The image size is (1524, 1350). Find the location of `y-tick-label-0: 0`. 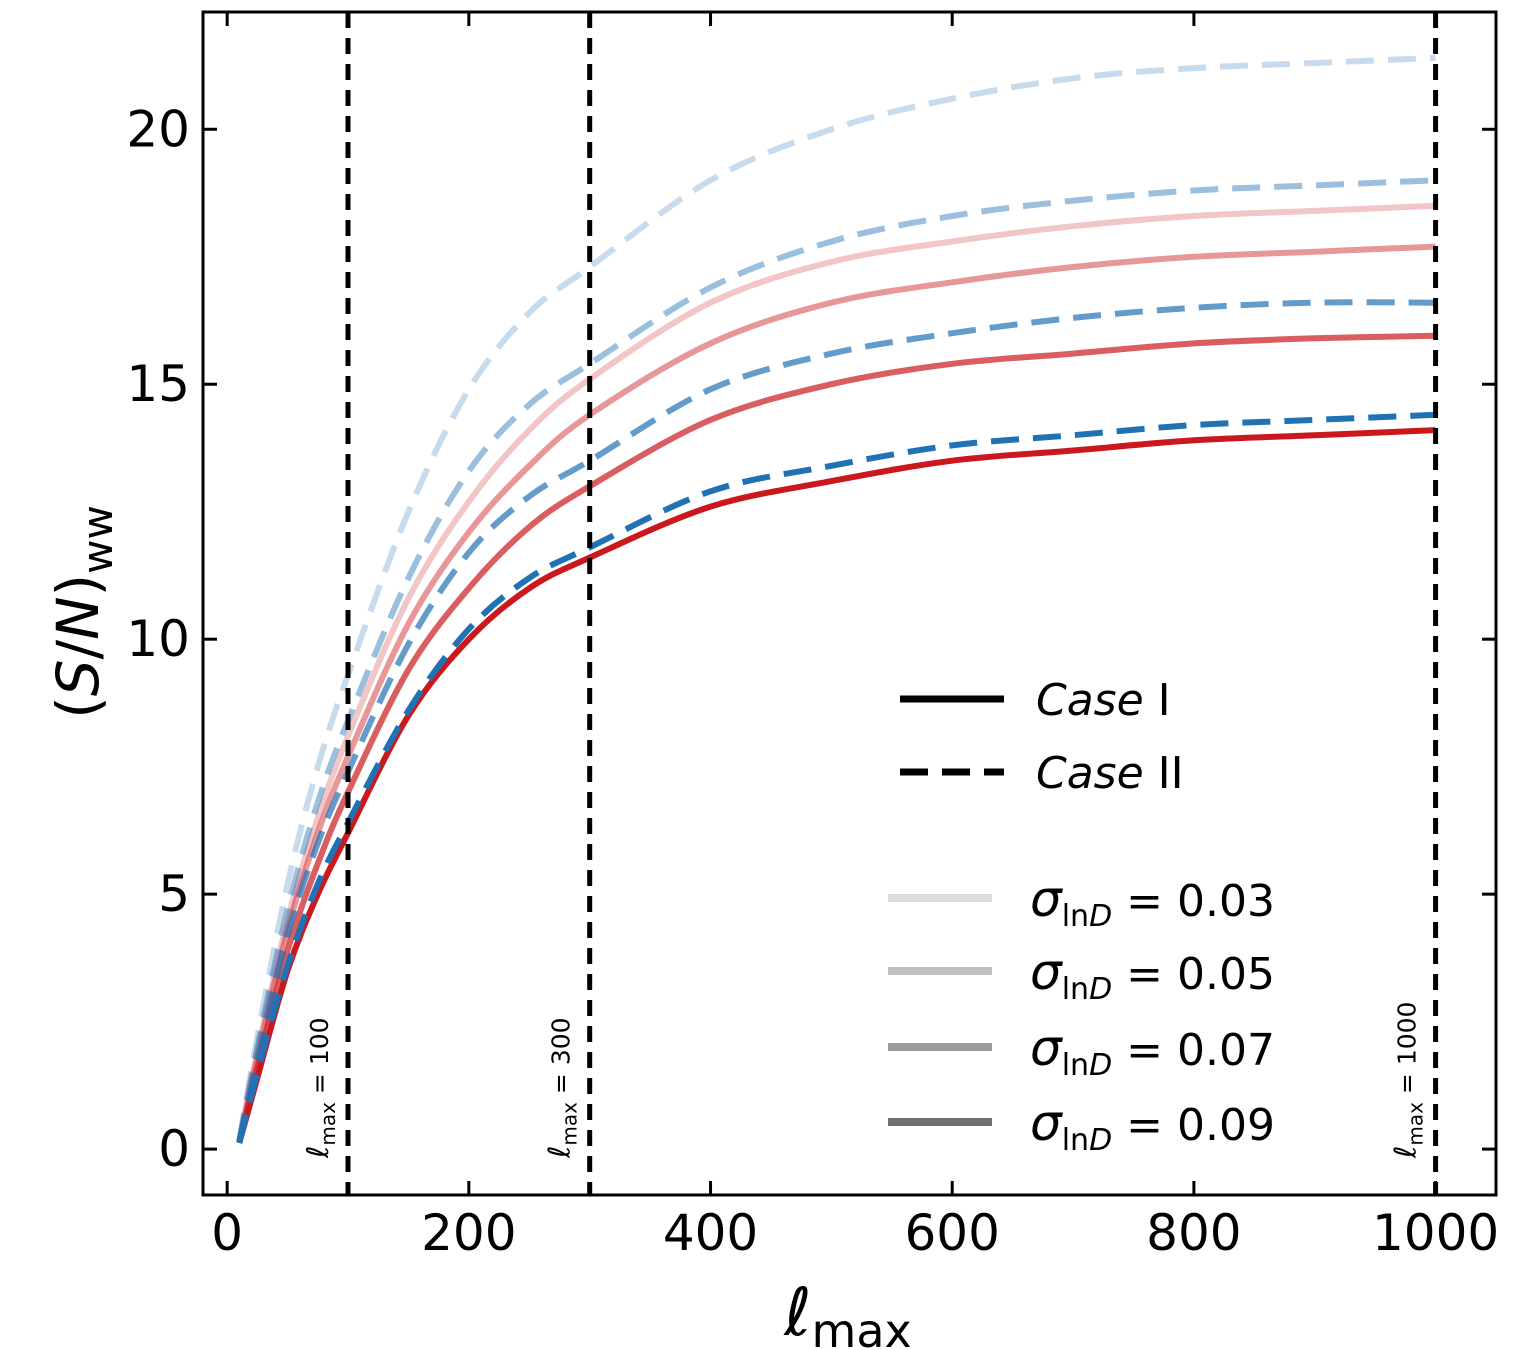

y-tick-label-0: 0 is located at coordinates (174, 1149).